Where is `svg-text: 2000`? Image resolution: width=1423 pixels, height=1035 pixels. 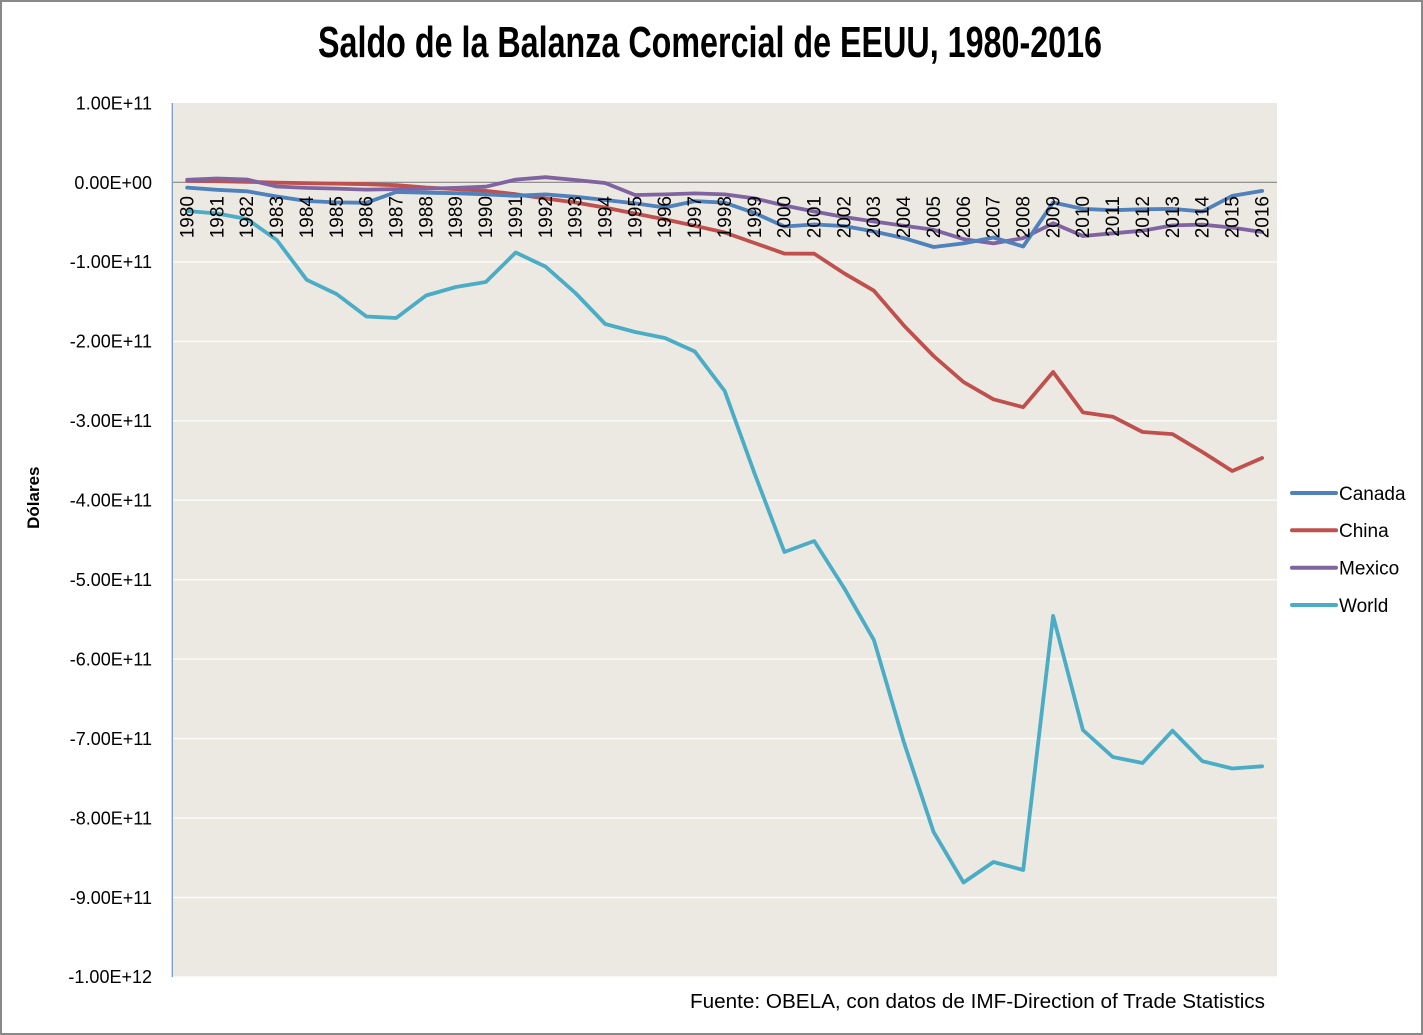 svg-text: 2000 is located at coordinates (785, 217).